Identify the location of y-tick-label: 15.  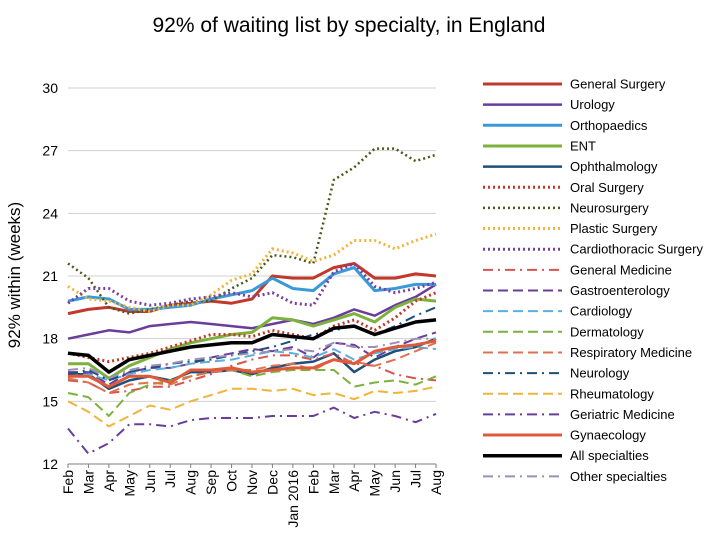
(50, 401).